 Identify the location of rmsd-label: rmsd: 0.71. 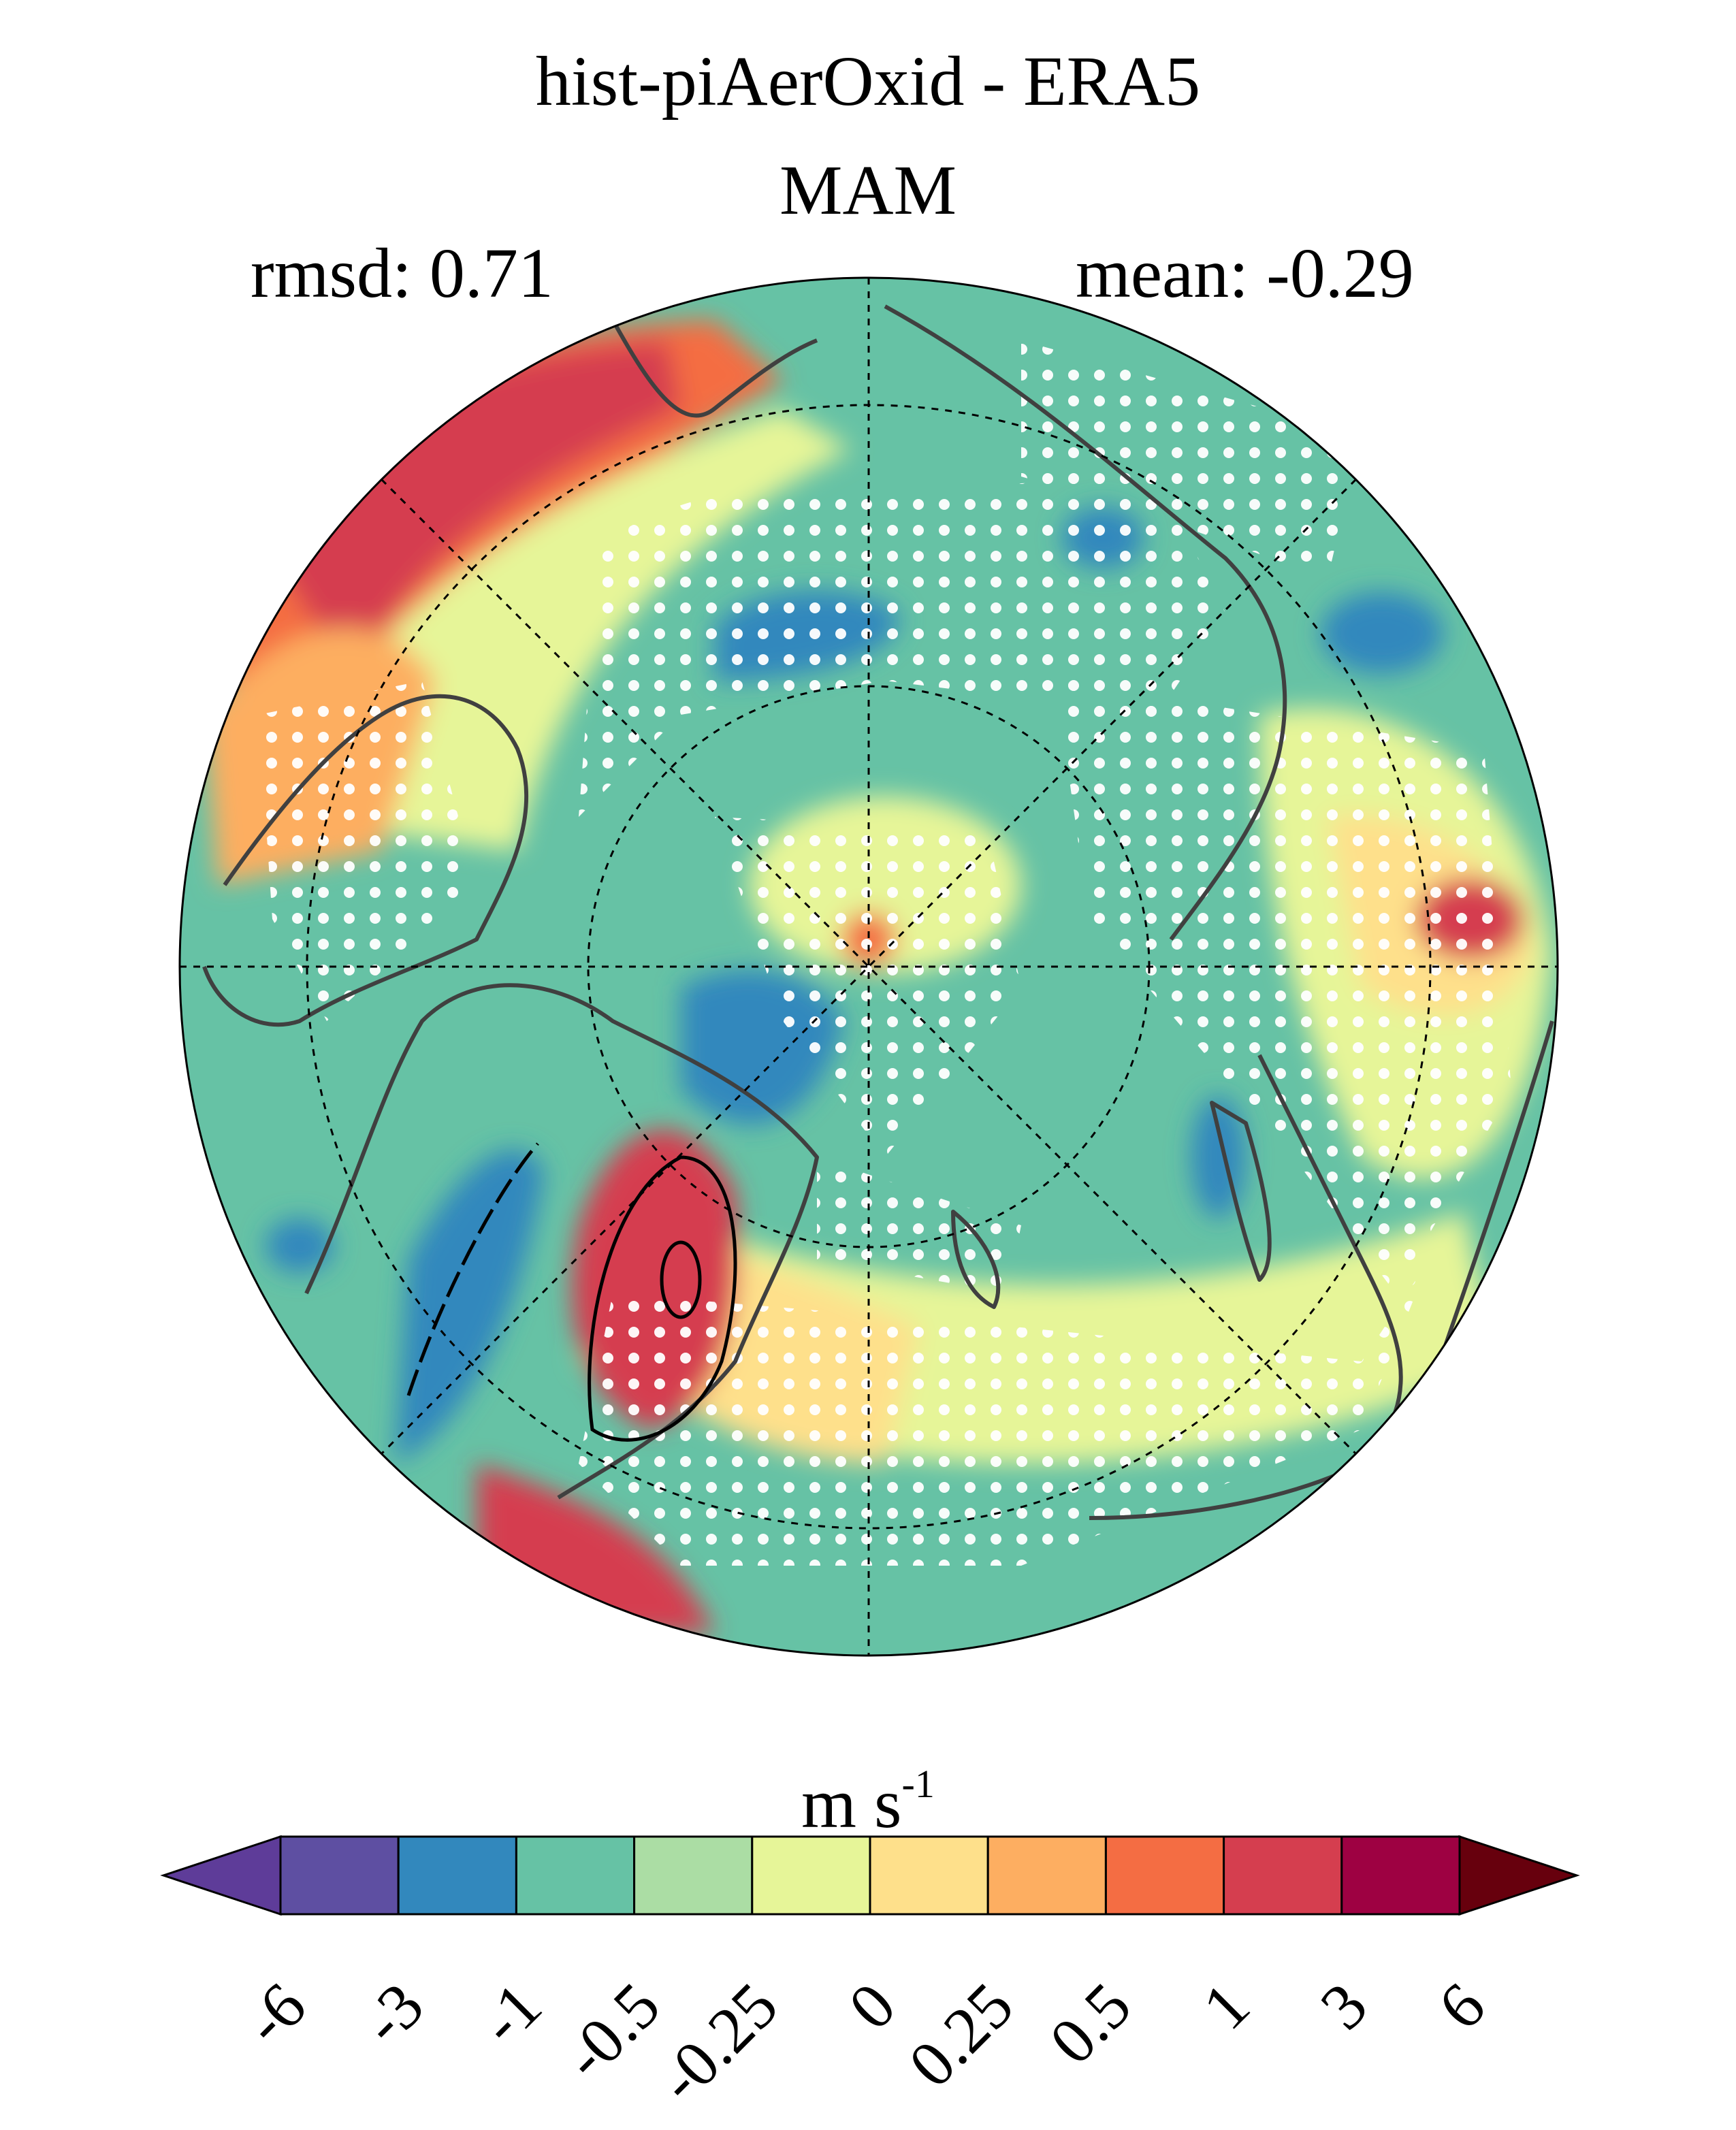
(402, 273).